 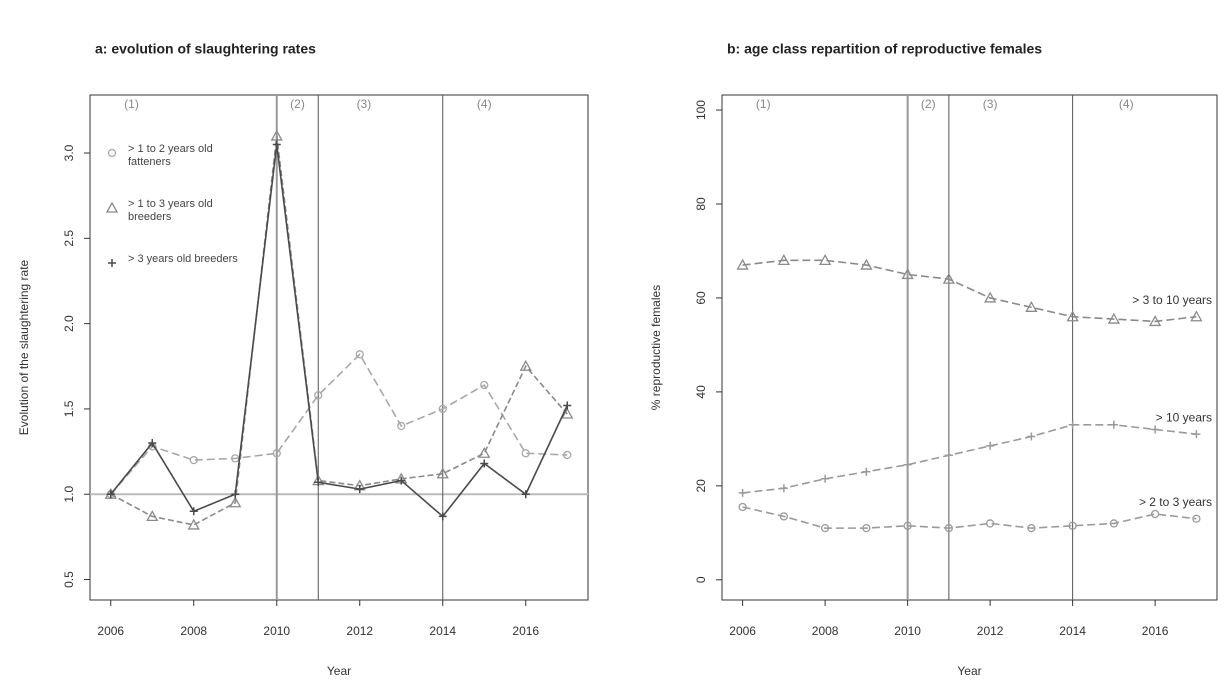 I want to click on series-label: > 10 years, so click(x=1184, y=417).